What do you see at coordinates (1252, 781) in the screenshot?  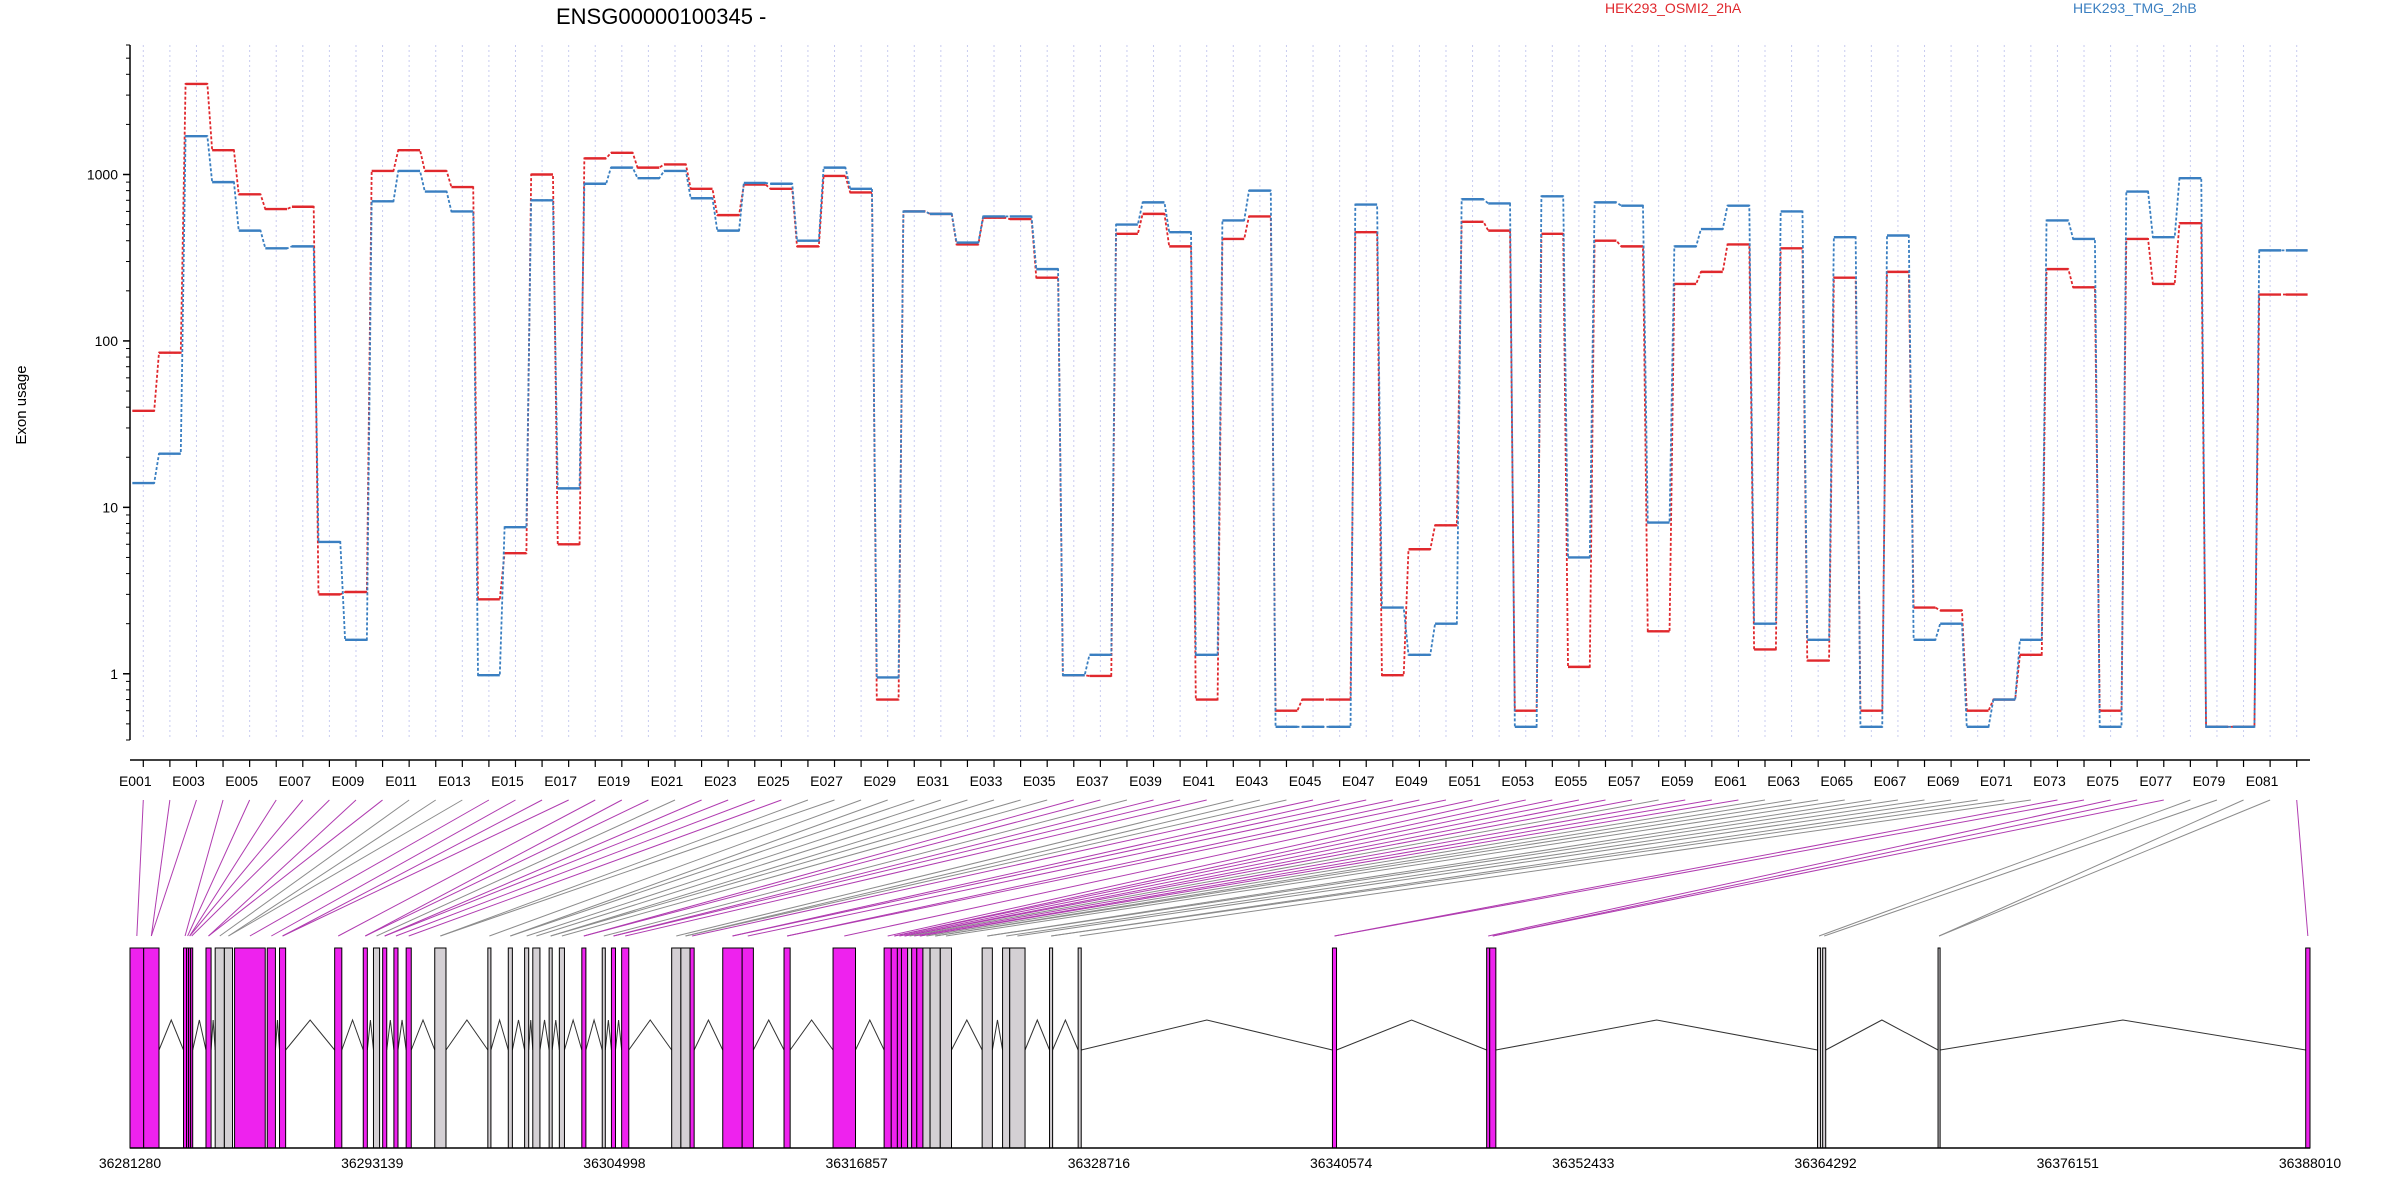 I see `x-tick-label: E043` at bounding box center [1252, 781].